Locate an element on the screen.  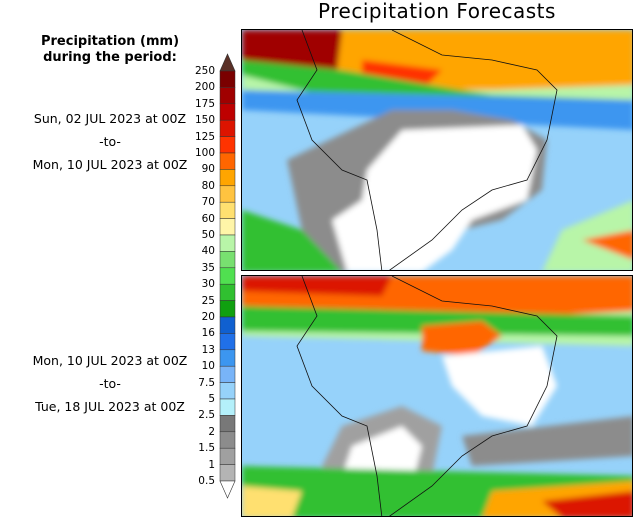
period-2-start: Mon, 10 JUL 2023 at 00Z is located at coordinates (110, 360).